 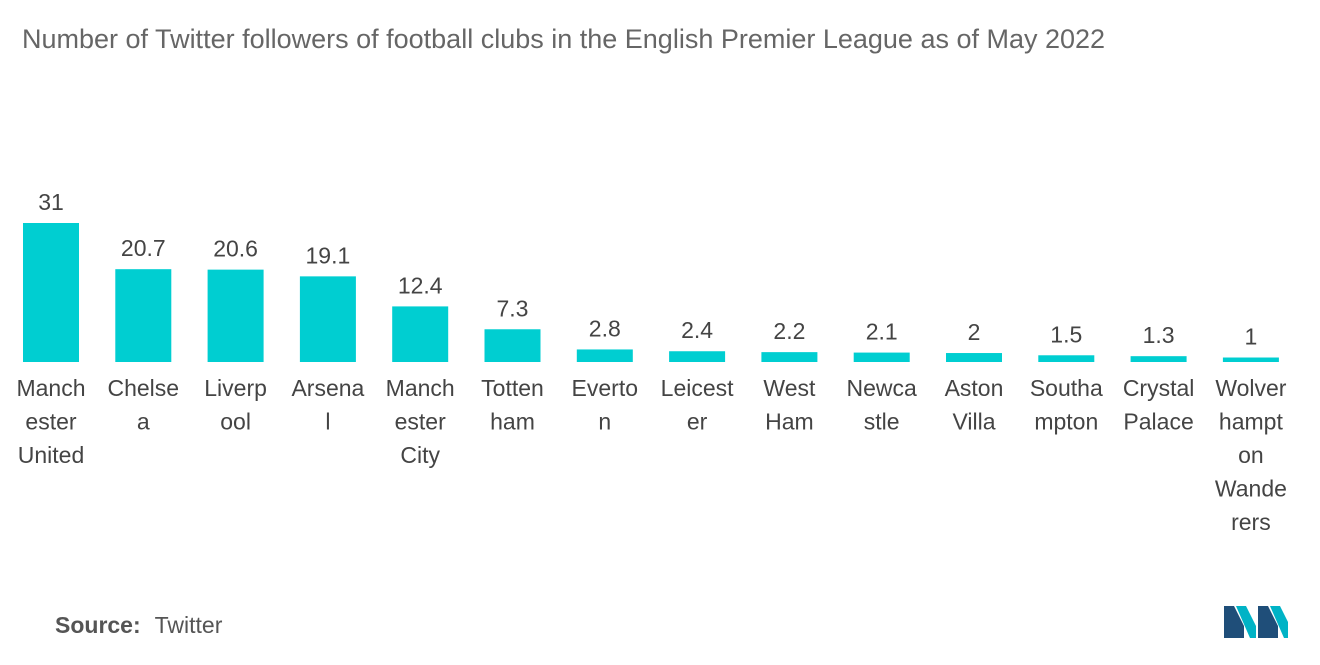 What do you see at coordinates (143, 422) in the screenshot?
I see `category-label-line: a` at bounding box center [143, 422].